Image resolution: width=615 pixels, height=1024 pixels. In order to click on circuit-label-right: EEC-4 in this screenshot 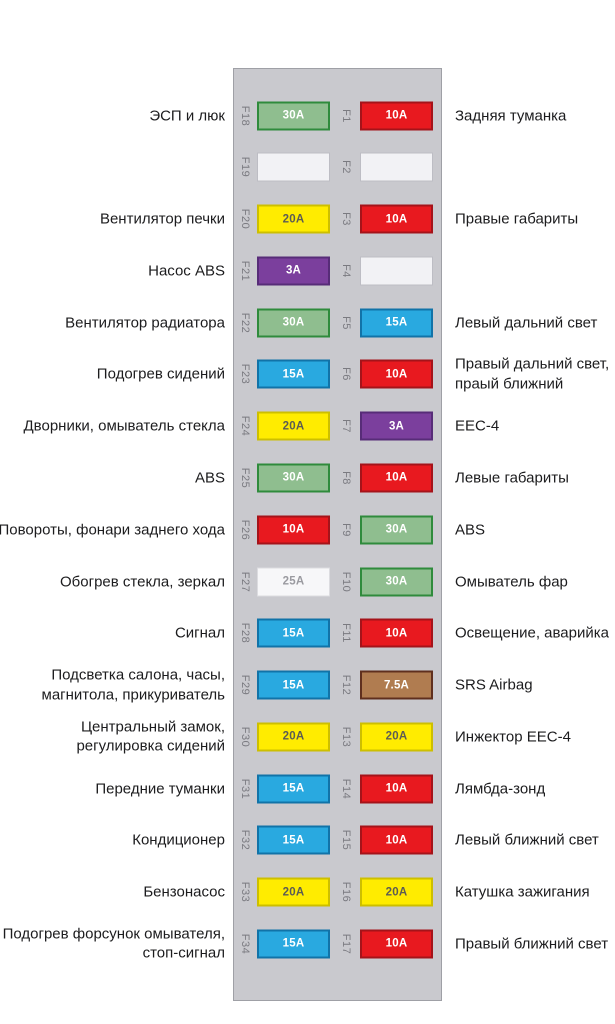, I will do `click(477, 426)`.